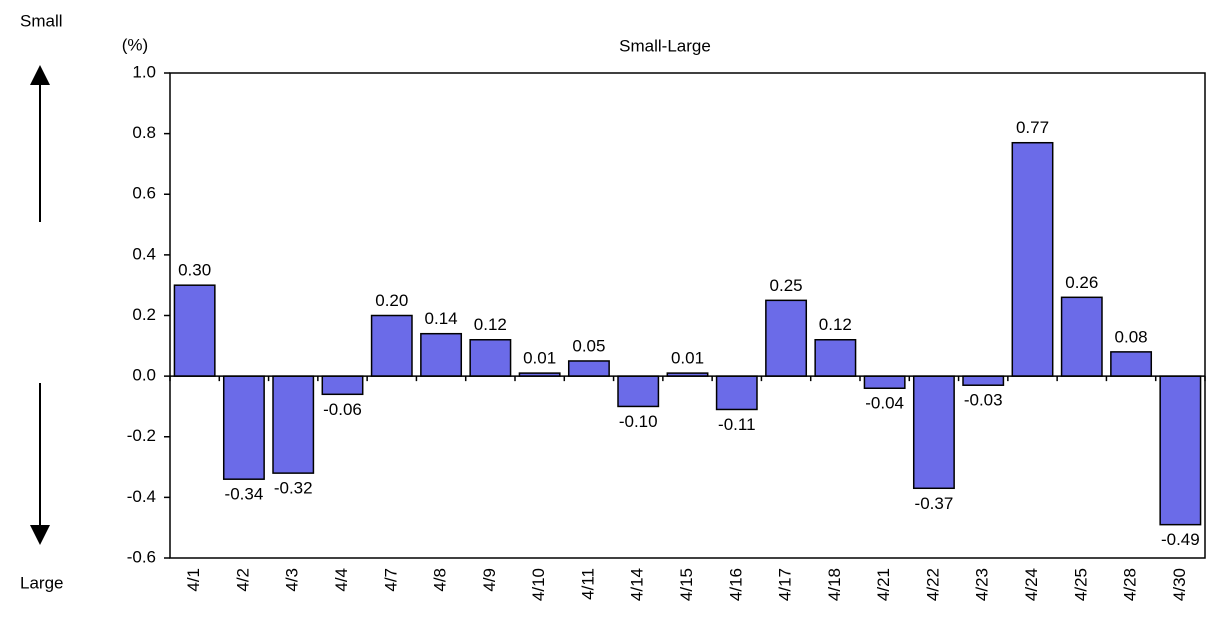 The image size is (1209, 619). Describe the element at coordinates (144, 193) in the screenshot. I see `y-tick-label: 0.6` at that location.